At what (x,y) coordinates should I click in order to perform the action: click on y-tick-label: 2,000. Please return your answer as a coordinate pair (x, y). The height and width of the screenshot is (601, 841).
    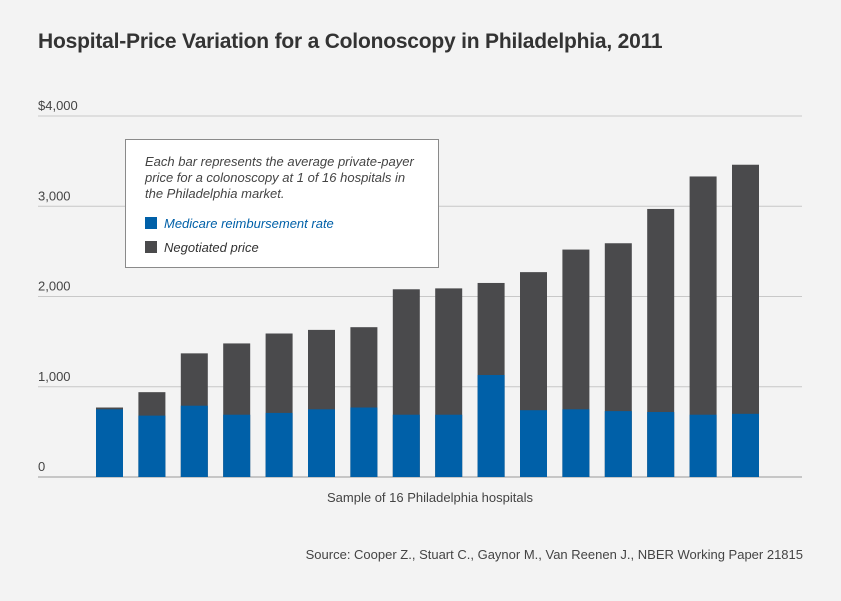
    Looking at the image, I should click on (54, 286).